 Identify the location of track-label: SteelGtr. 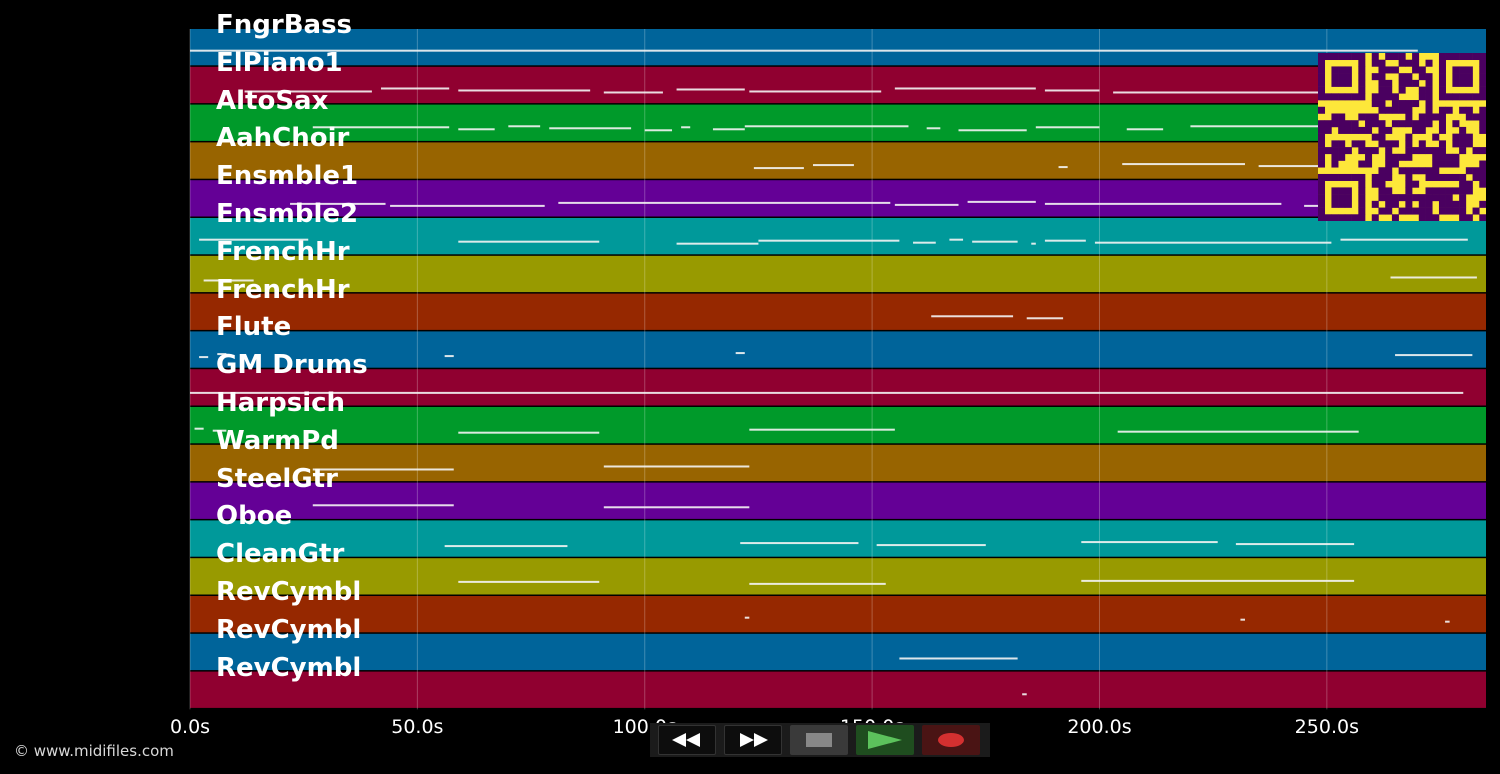
(277, 478).